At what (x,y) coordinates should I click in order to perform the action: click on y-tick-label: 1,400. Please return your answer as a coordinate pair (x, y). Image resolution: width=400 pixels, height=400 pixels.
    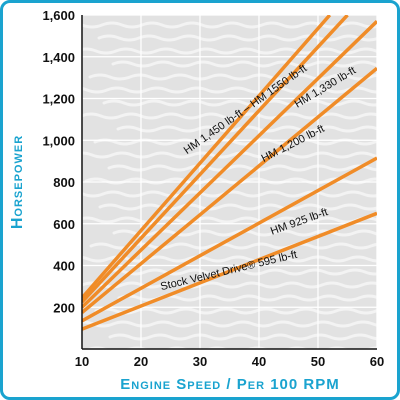
    Looking at the image, I should click on (58, 57).